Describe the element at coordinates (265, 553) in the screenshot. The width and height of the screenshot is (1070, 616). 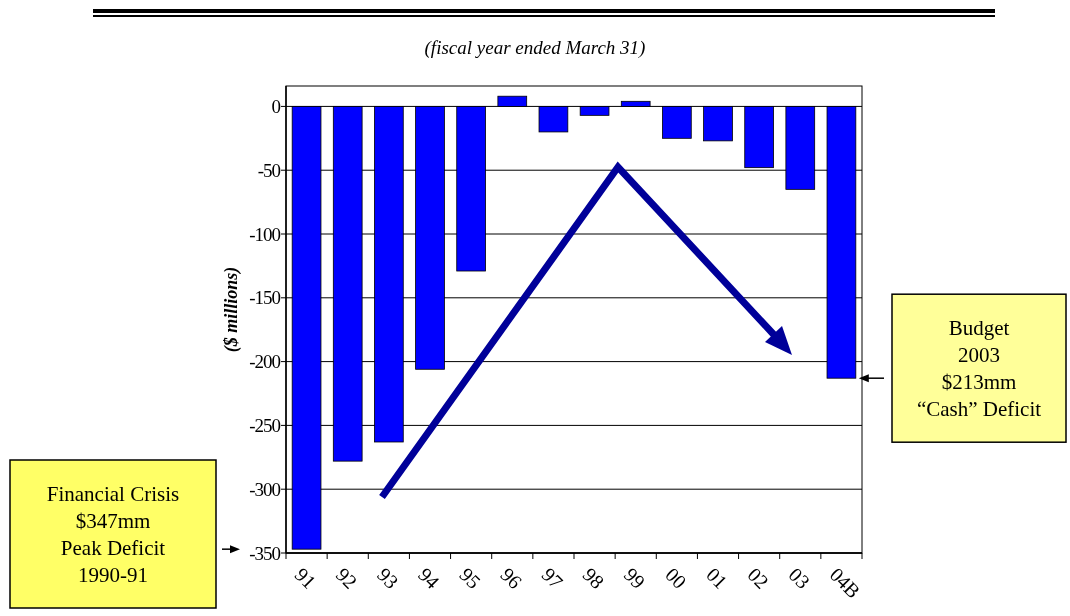
I see `y-tick-label: -350` at that location.